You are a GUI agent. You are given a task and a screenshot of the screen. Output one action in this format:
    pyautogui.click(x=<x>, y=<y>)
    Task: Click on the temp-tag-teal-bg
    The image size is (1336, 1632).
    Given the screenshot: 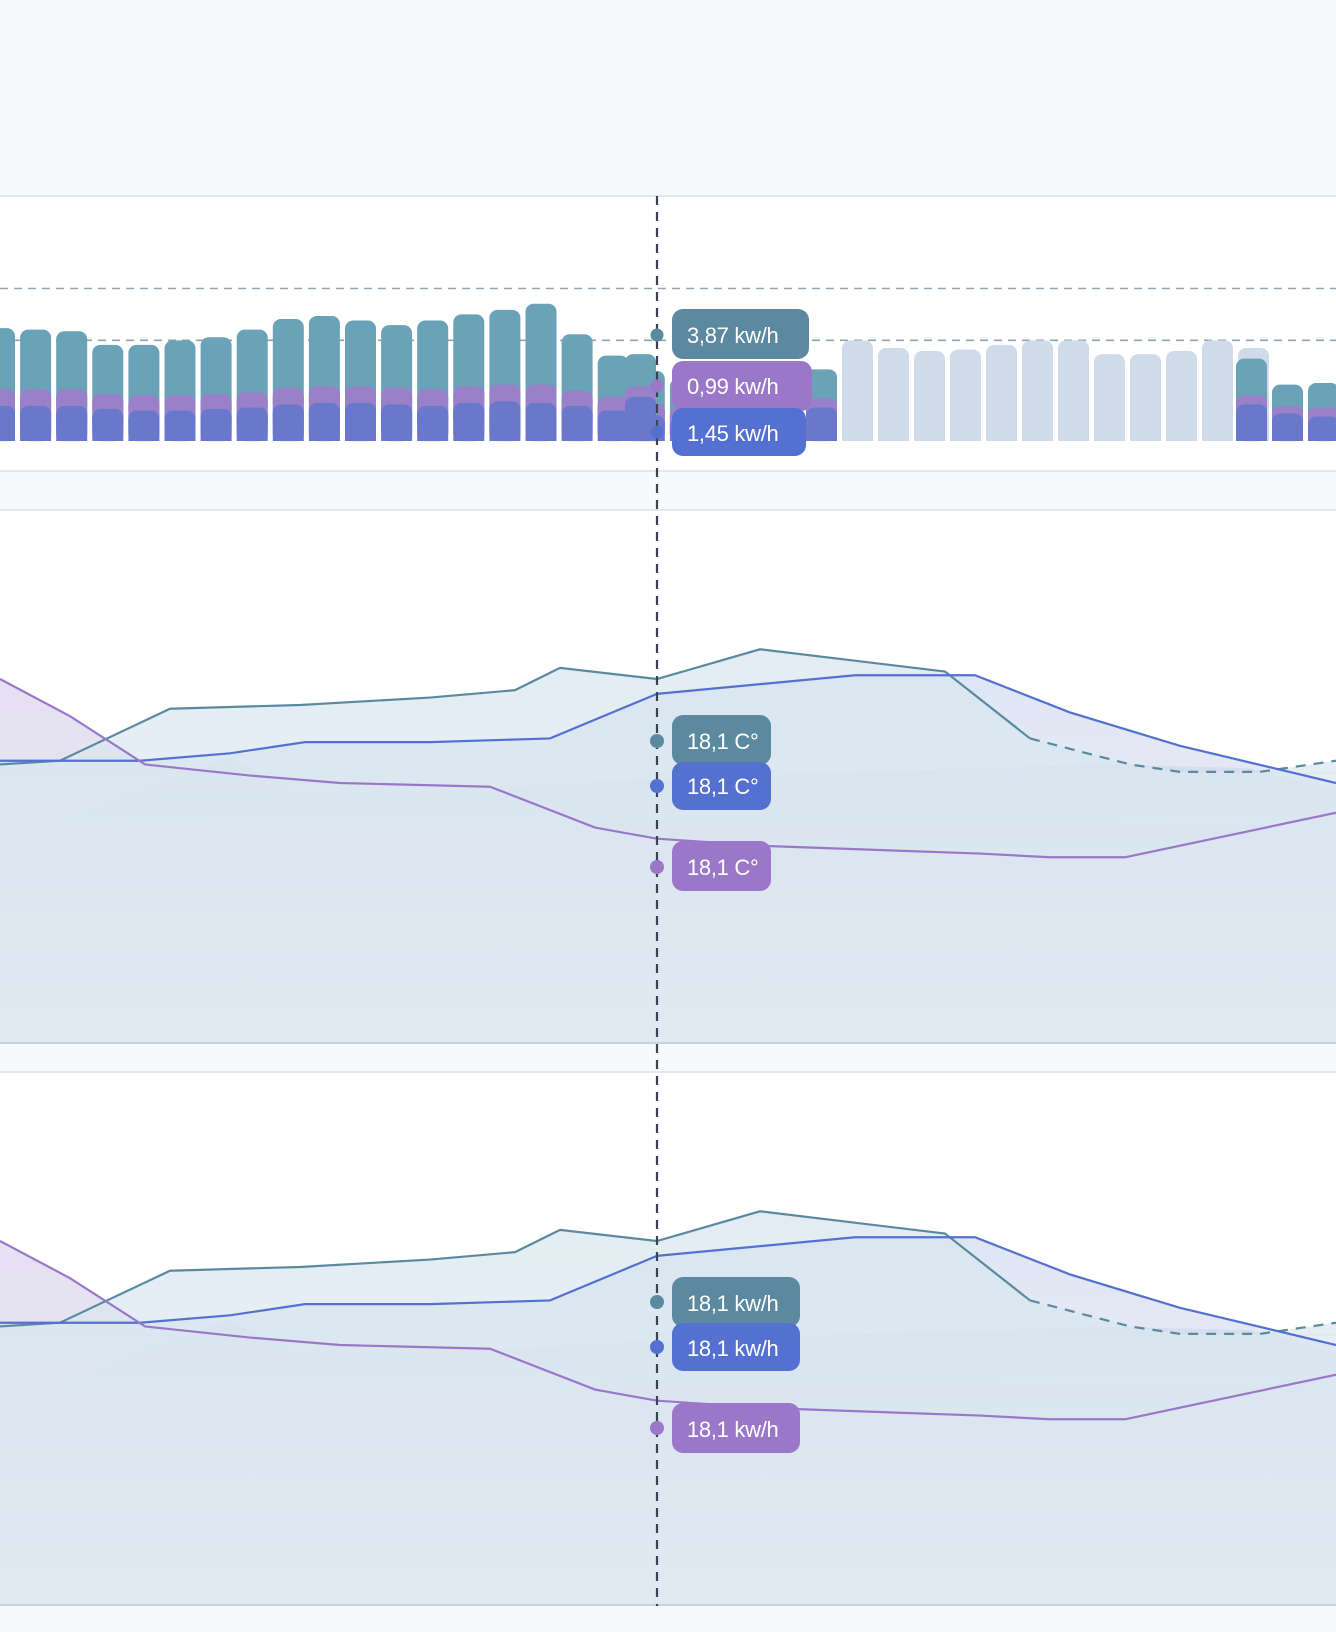 What is the action you would take?
    pyautogui.click(x=721, y=740)
    